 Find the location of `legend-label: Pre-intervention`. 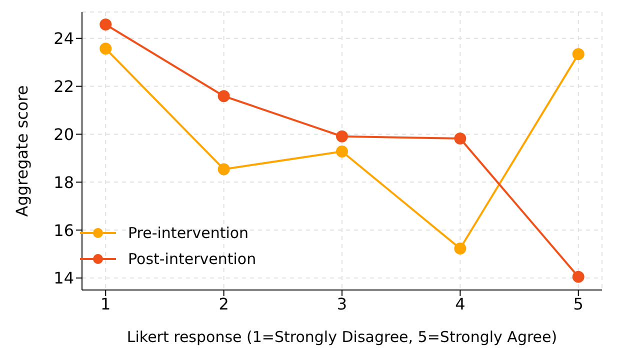

legend-label: Pre-intervention is located at coordinates (188, 233).